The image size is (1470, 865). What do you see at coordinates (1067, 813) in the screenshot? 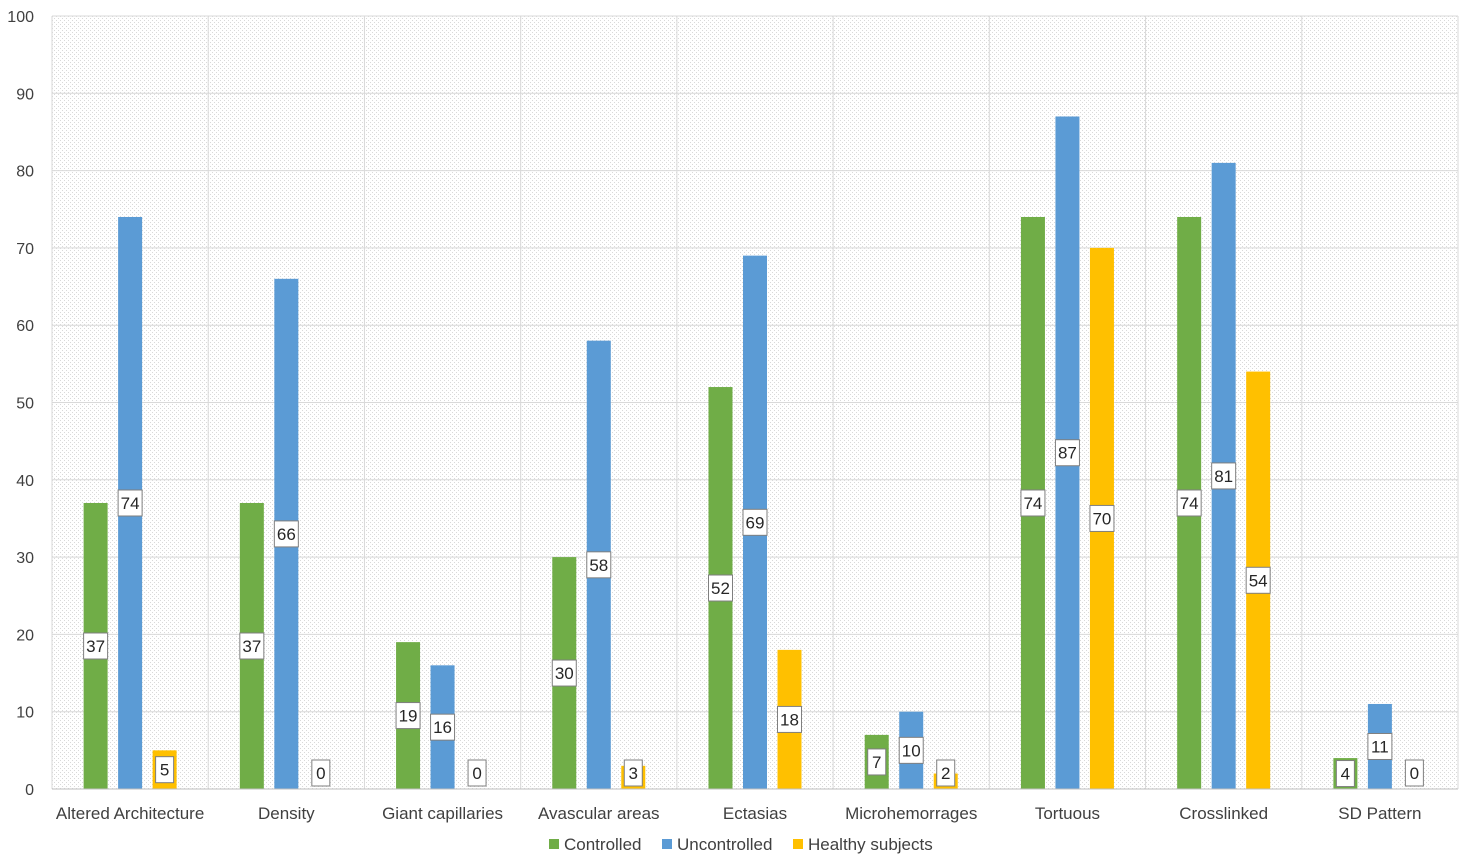
I see `x-tick-label: Tortuous` at bounding box center [1067, 813].